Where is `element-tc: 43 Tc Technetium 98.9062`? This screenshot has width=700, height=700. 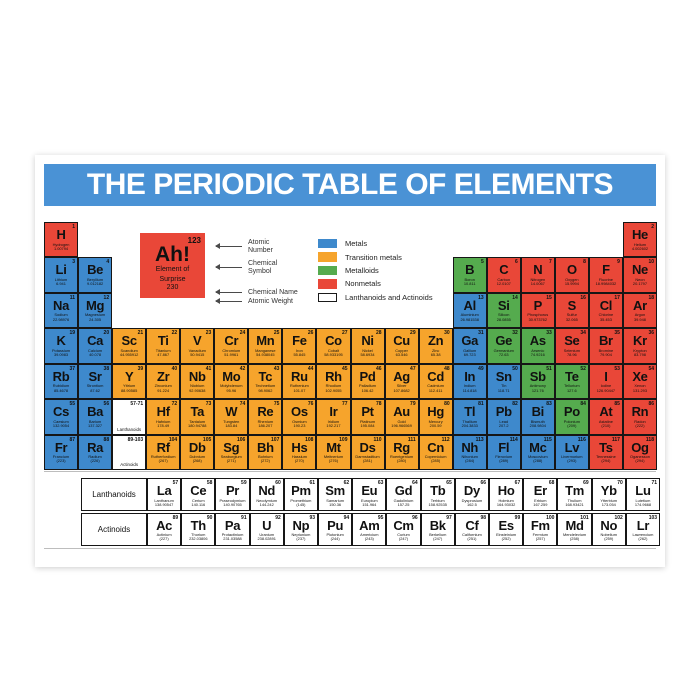 element-tc: 43 Tc Technetium 98.9062 is located at coordinates (265, 381).